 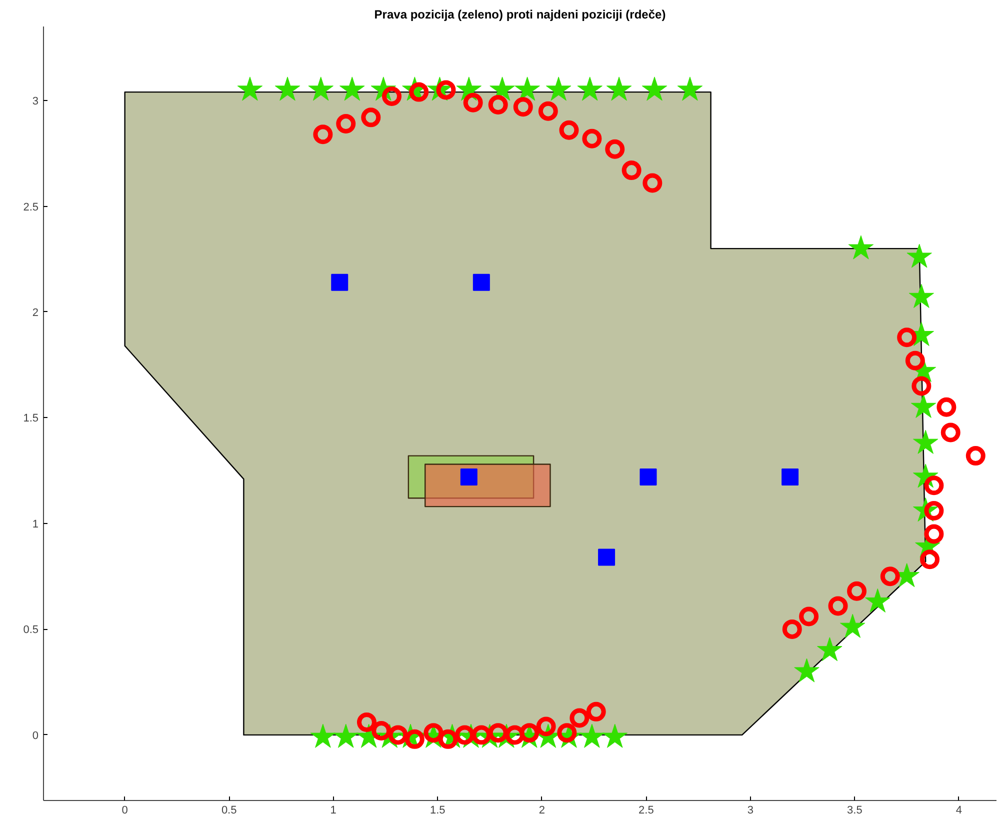 What do you see at coordinates (750, 810) in the screenshot?
I see `x-tick-label: 3` at bounding box center [750, 810].